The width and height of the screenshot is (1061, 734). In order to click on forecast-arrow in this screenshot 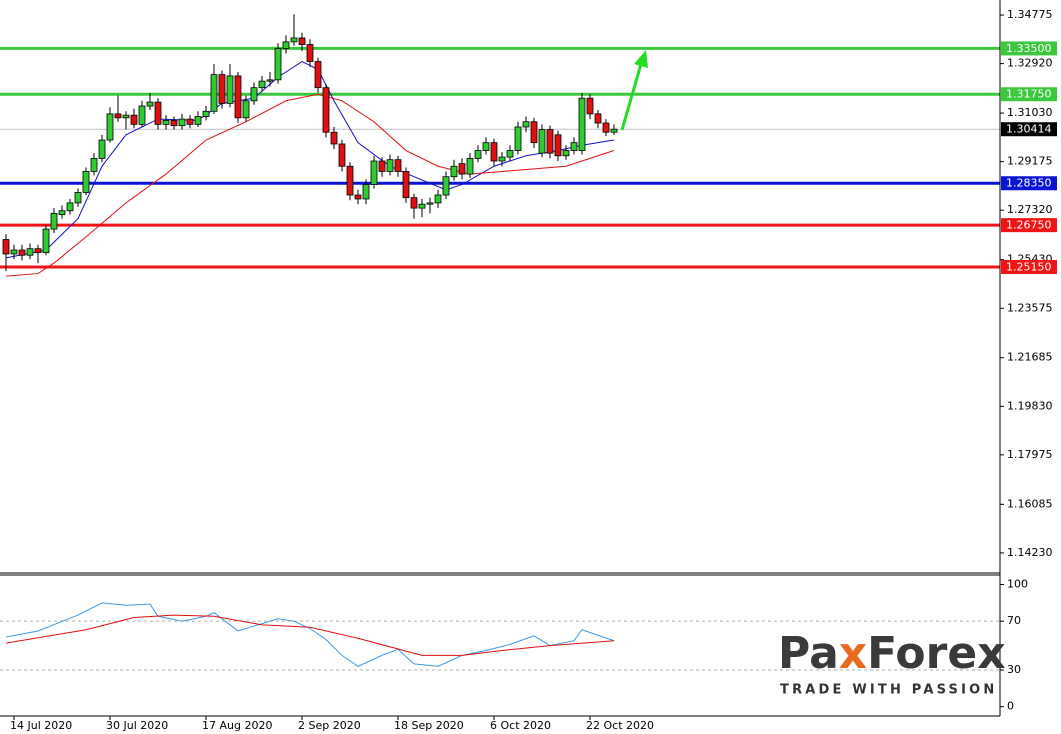, I will do `click(631, 97)`.